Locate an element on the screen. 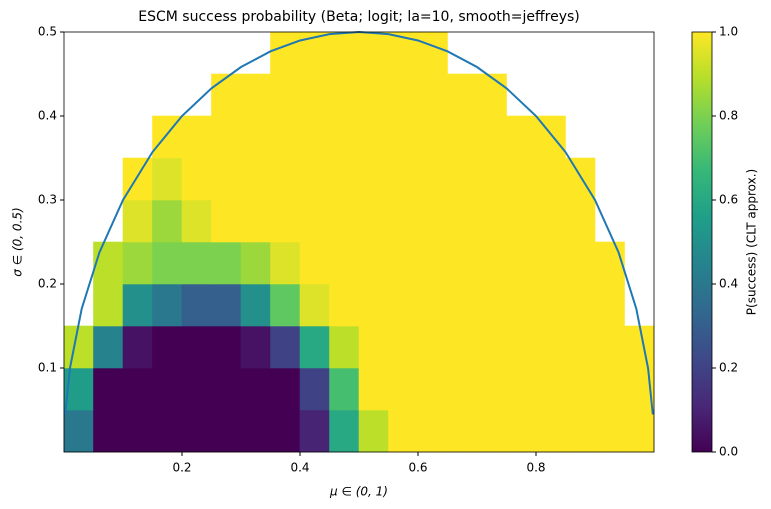  y-axis-label: σ ∈ (0, 0.5) is located at coordinates (18, 241).